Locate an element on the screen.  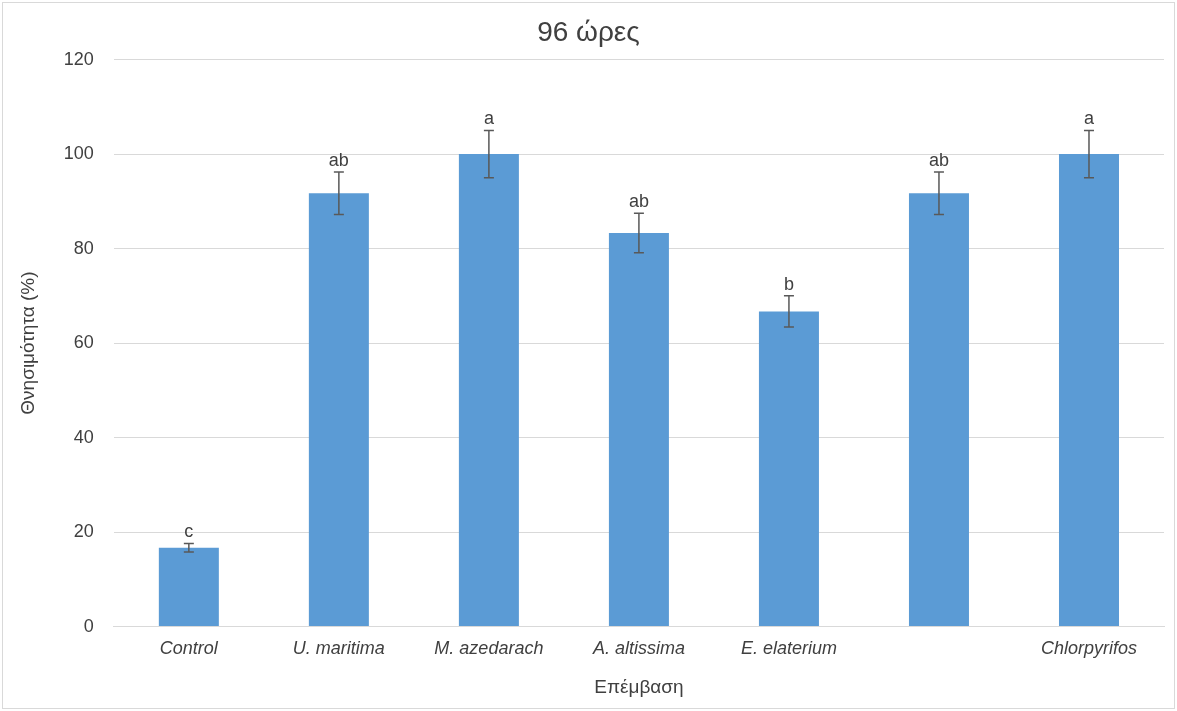
x-axis-title: Επέμβαση is located at coordinates (639, 686).